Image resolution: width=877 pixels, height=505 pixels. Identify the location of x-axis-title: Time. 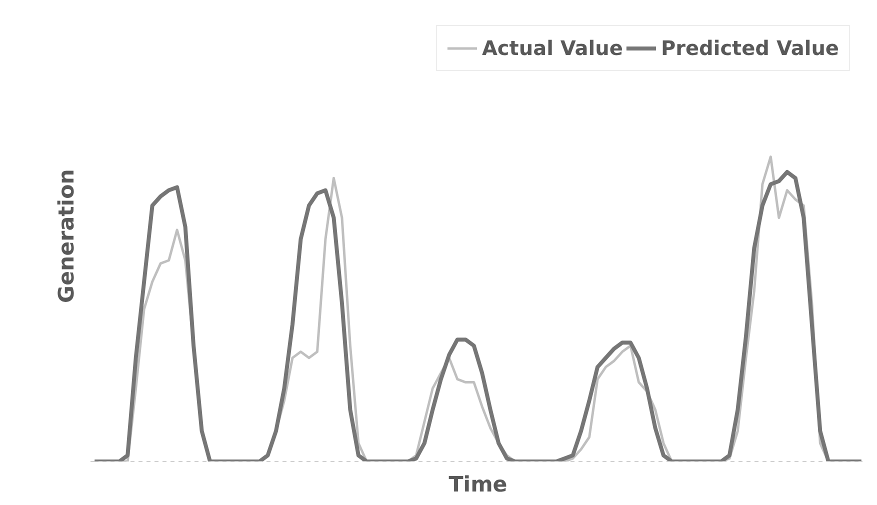
(478, 485).